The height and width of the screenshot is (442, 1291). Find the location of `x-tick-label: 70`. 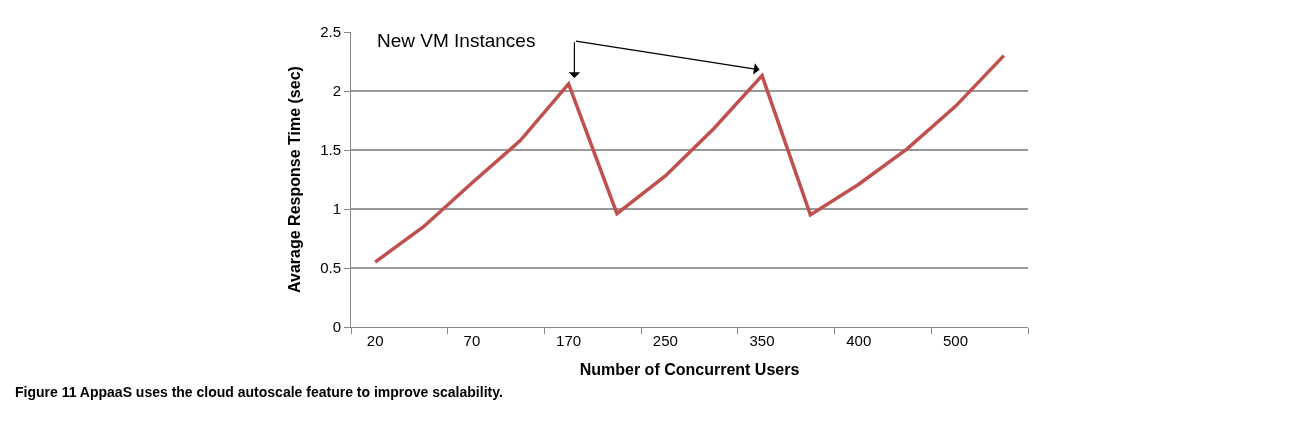

x-tick-label: 70 is located at coordinates (472, 340).